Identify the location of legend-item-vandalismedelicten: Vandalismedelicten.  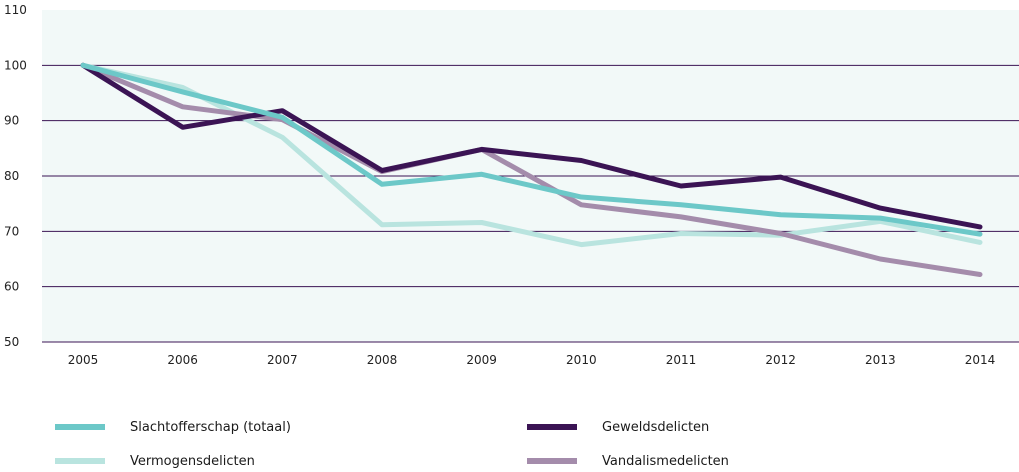
(628, 461).